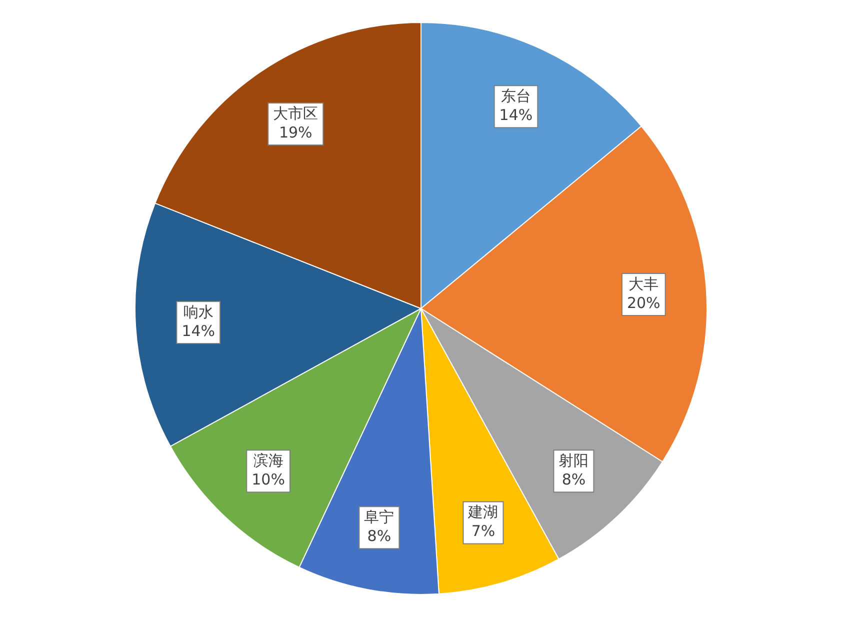  Describe the element at coordinates (268, 461) in the screenshot. I see `slice-label: 滨海` at that location.